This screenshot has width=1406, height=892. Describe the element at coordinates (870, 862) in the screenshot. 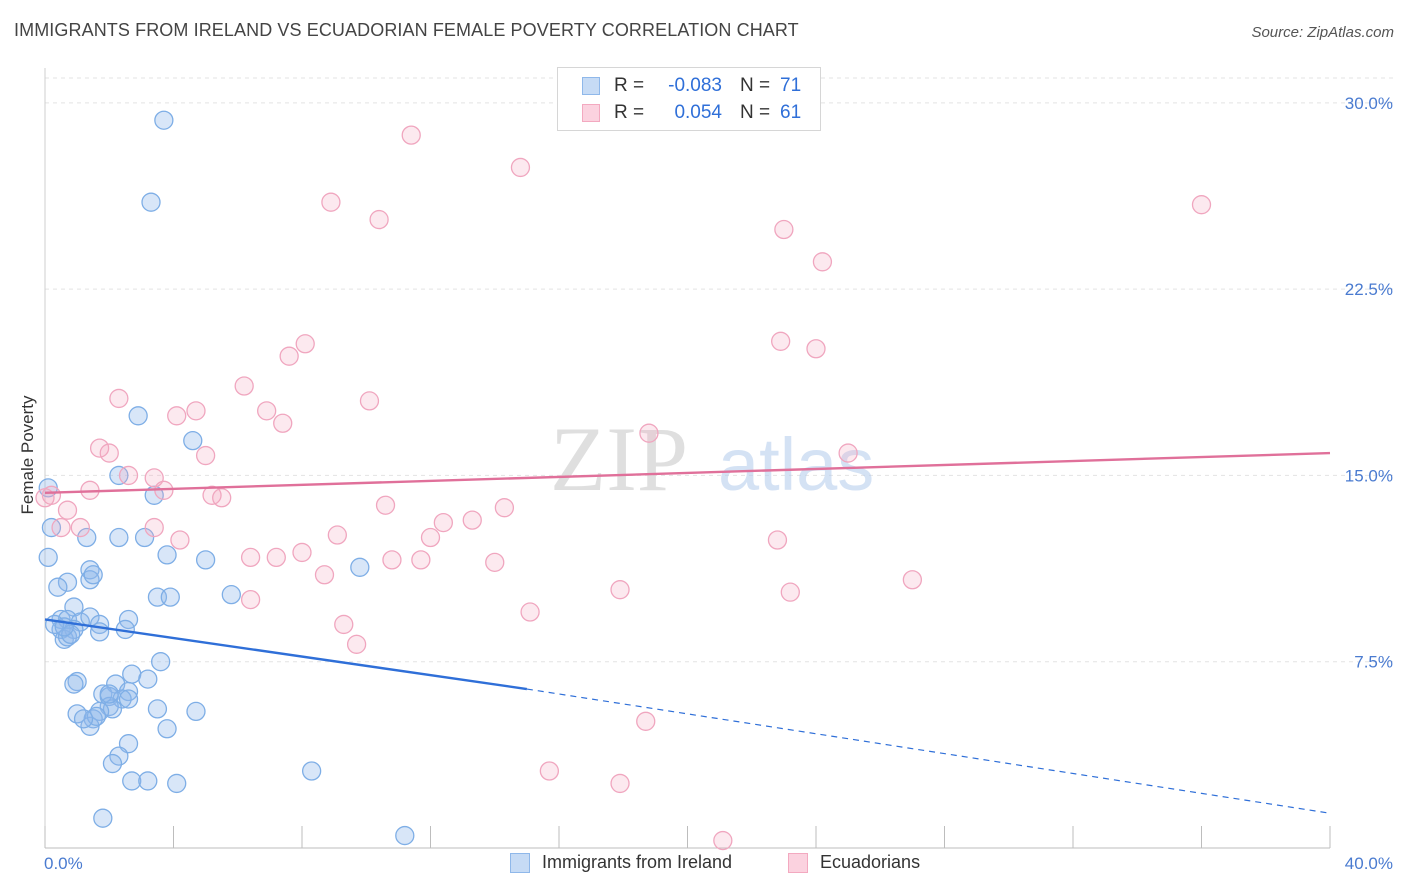

I see `legend-label-ecuadorians: Ecuadorians` at that location.